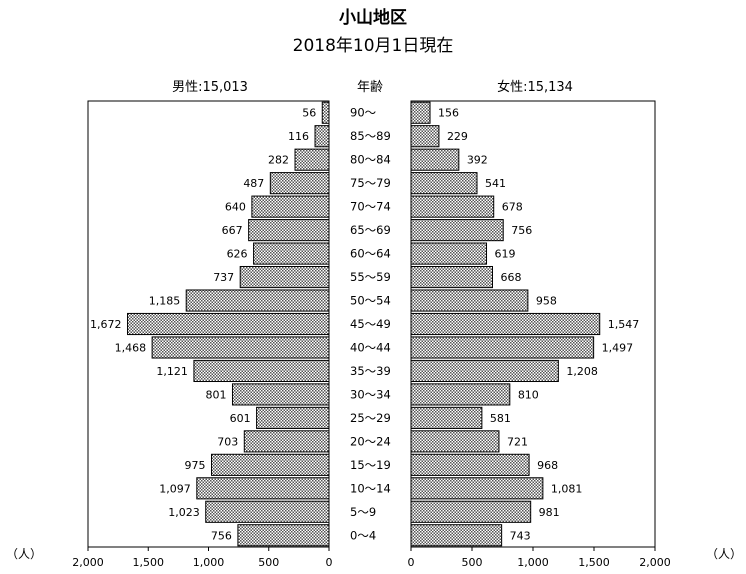 The image size is (746, 574). Describe the element at coordinates (370, 488) in the screenshot. I see `age-group-label: 10～14` at that location.